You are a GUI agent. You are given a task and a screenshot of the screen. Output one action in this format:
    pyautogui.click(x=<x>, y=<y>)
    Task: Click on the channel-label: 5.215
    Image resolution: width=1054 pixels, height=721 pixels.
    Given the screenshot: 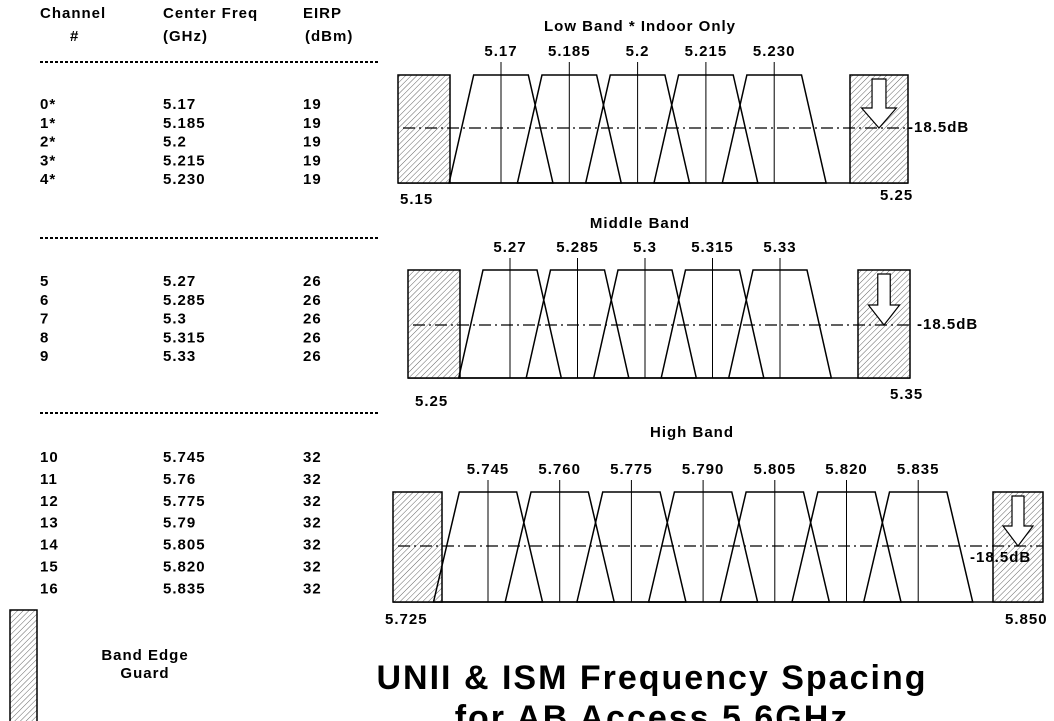 What is the action you would take?
    pyautogui.click(x=706, y=51)
    